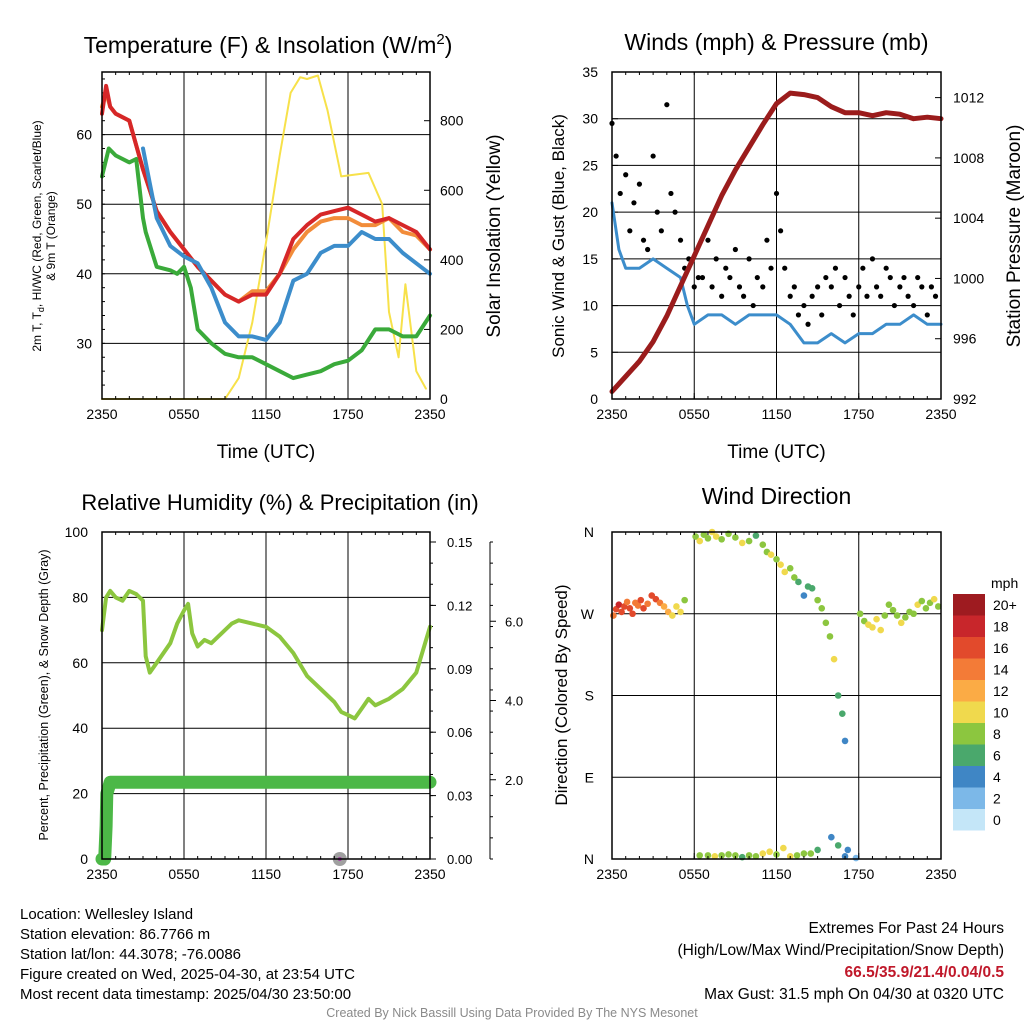 This screenshot has height=1024, width=1024. What do you see at coordinates (452, 190) in the screenshot?
I see `insolation-ytick-label: 600` at bounding box center [452, 190].